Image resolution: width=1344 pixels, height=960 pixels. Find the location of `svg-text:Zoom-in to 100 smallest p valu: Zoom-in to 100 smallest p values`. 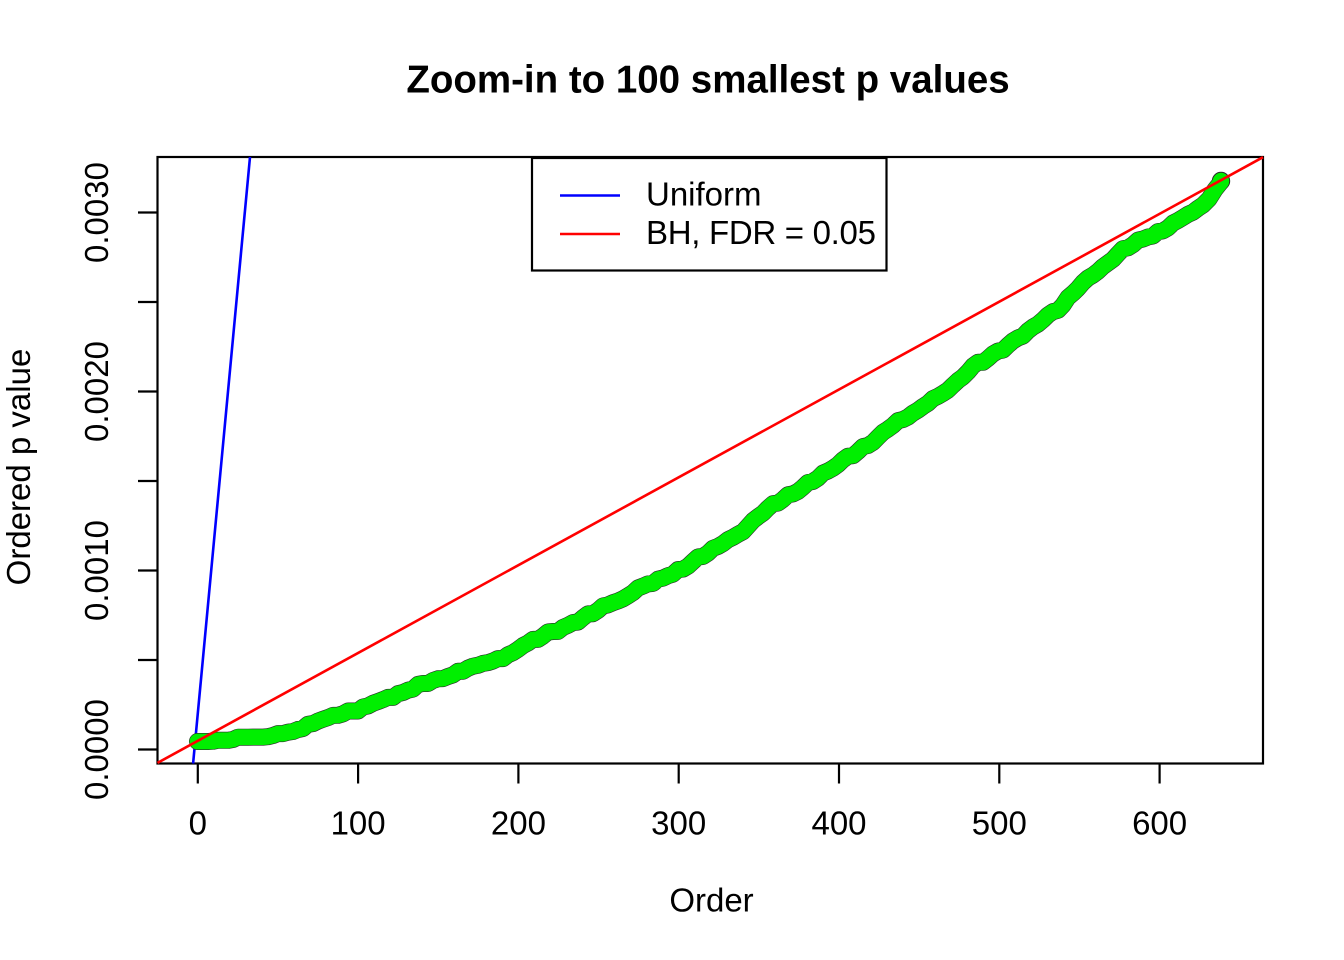

svg-text:Zoom-in to 100 smallest p valu: Zoom-in to 100 smallest p values is located at coordinates (707, 80).